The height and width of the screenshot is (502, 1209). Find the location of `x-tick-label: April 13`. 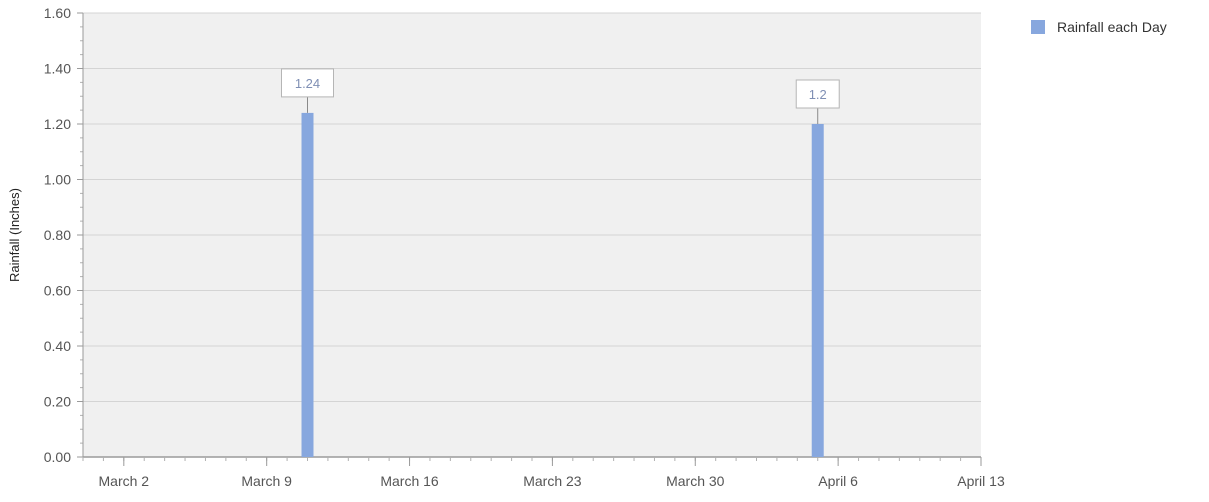

x-tick-label: April 13 is located at coordinates (981, 481).